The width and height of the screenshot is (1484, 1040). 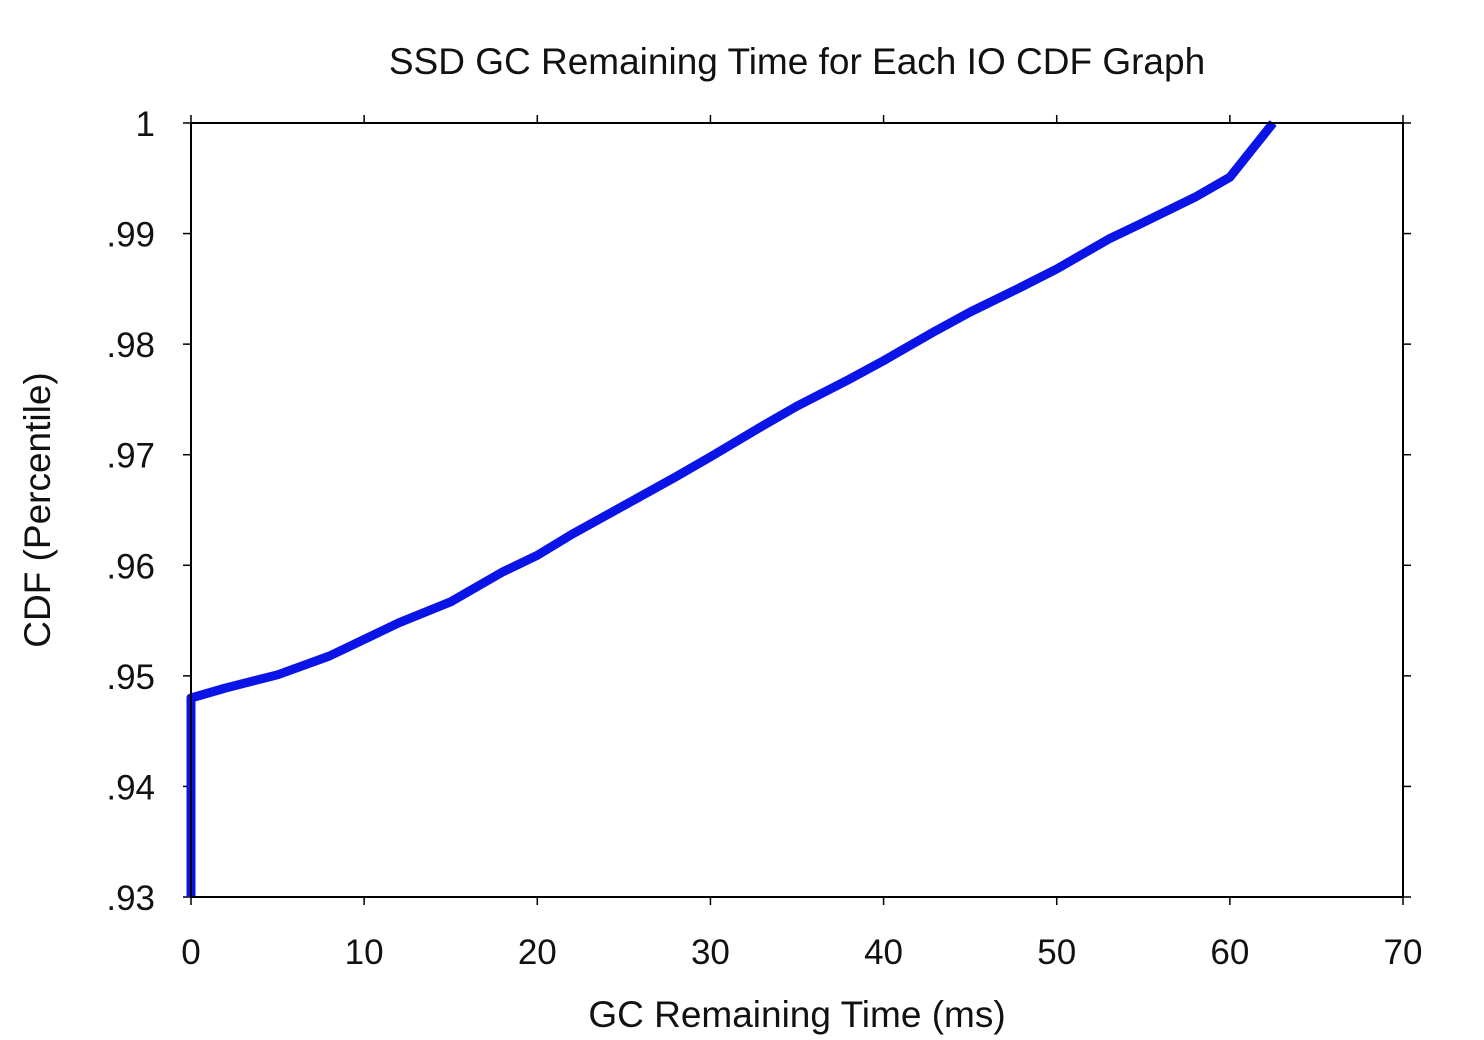 What do you see at coordinates (1229, 952) in the screenshot?
I see `x-tick-label: 60` at bounding box center [1229, 952].